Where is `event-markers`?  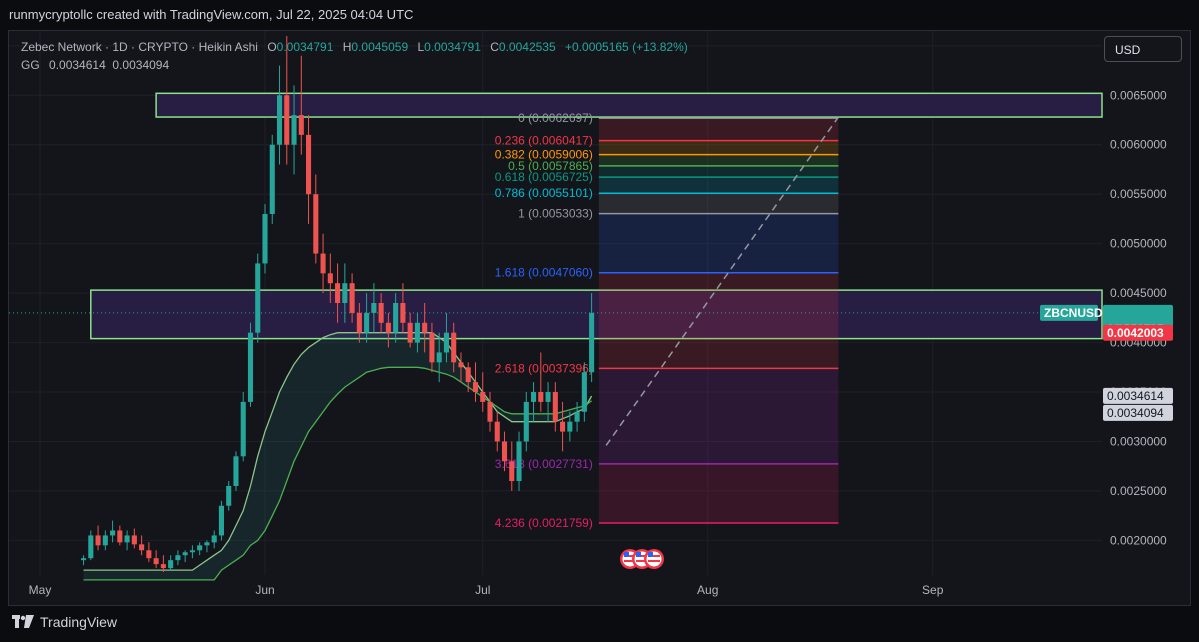 event-markers is located at coordinates (642, 559).